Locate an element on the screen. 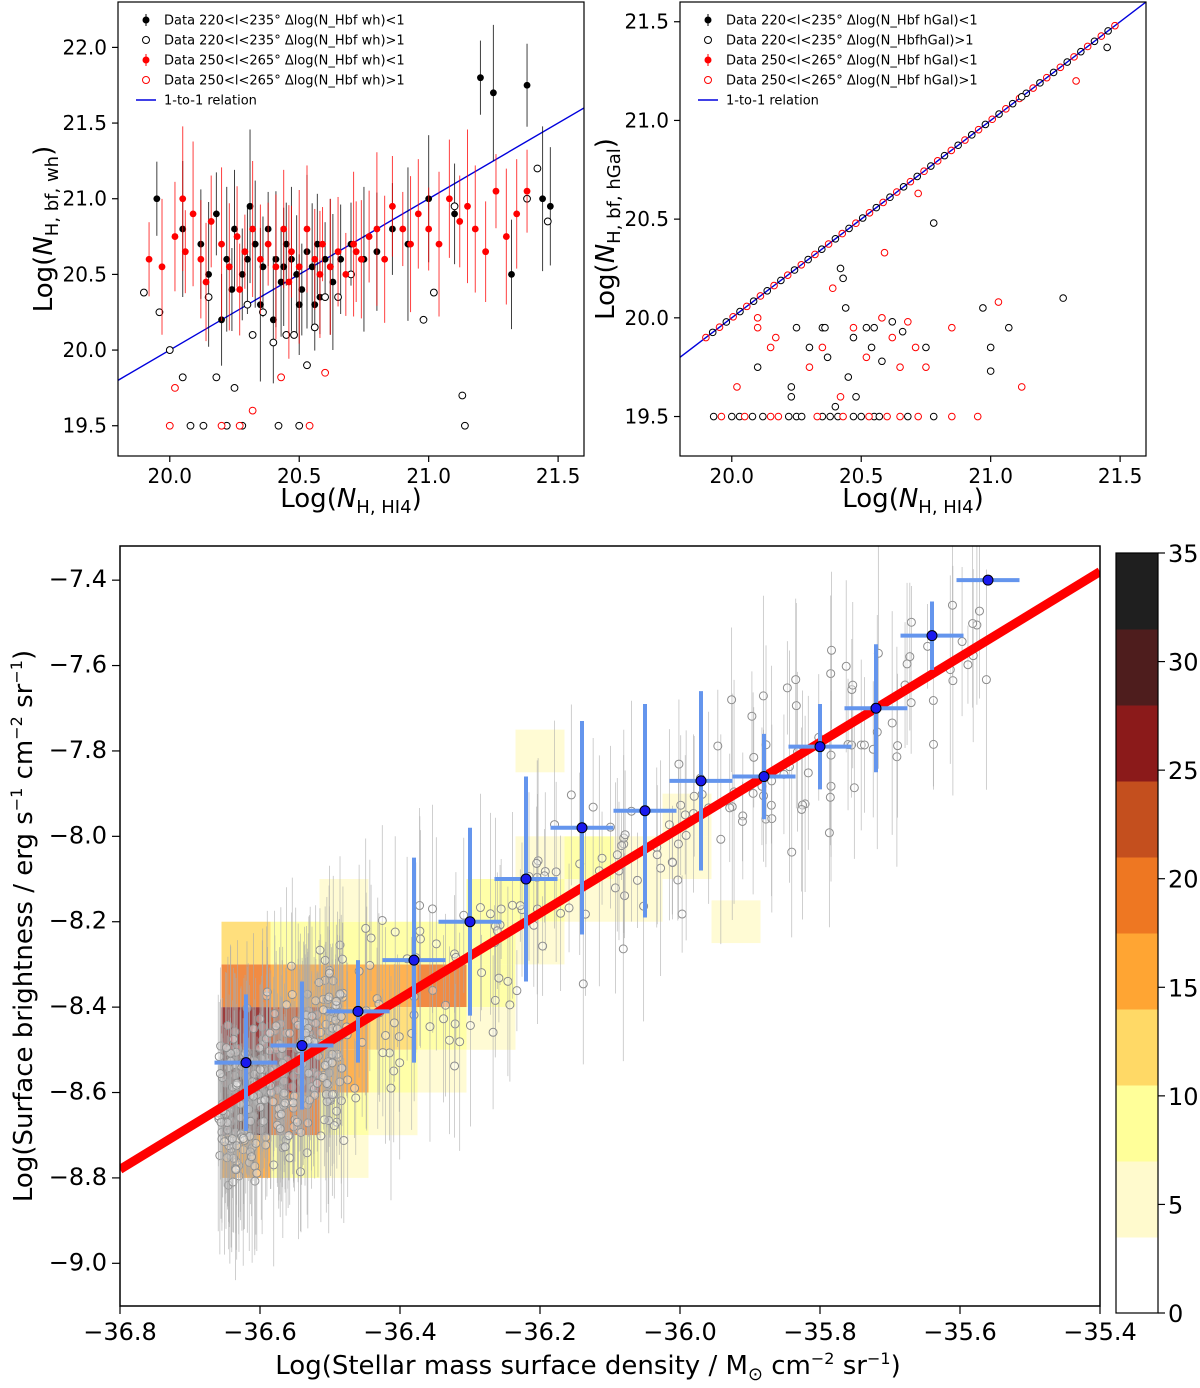  y-tick-label: −8.4 is located at coordinates (78, 1006).